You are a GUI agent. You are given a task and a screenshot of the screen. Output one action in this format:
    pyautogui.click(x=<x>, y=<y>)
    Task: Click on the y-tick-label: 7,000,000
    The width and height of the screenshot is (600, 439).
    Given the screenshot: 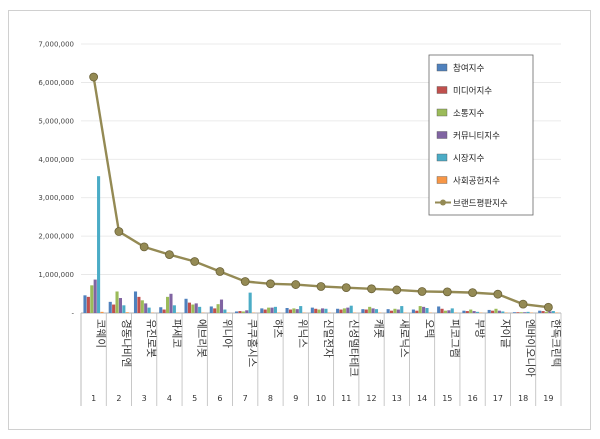 What is the action you would take?
    pyautogui.click(x=56, y=45)
    